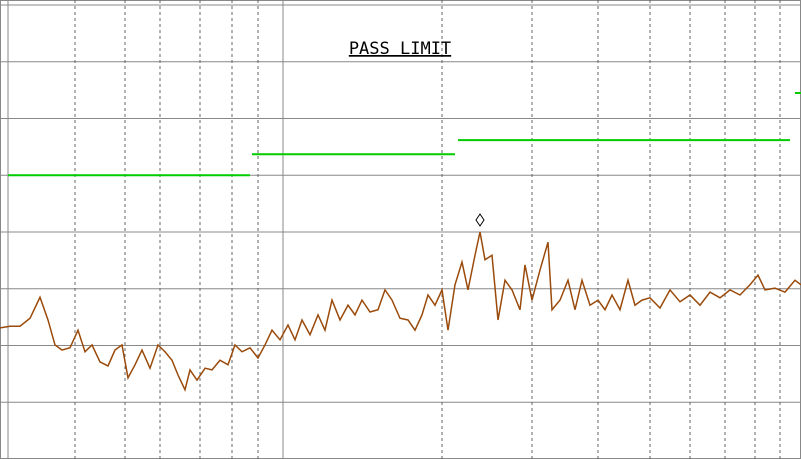  Describe the element at coordinates (480, 220) in the screenshot. I see `marker` at that location.